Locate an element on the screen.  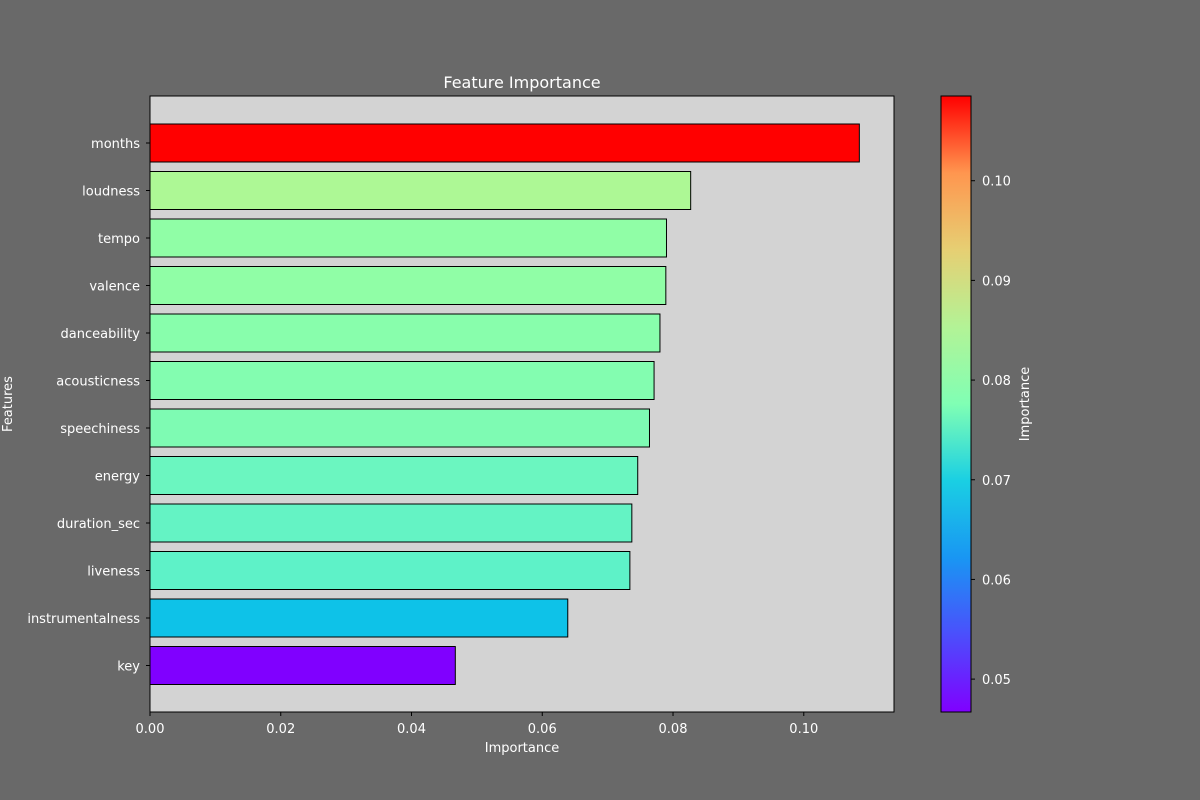
x-tick-label: 0.10 is located at coordinates (803, 729).